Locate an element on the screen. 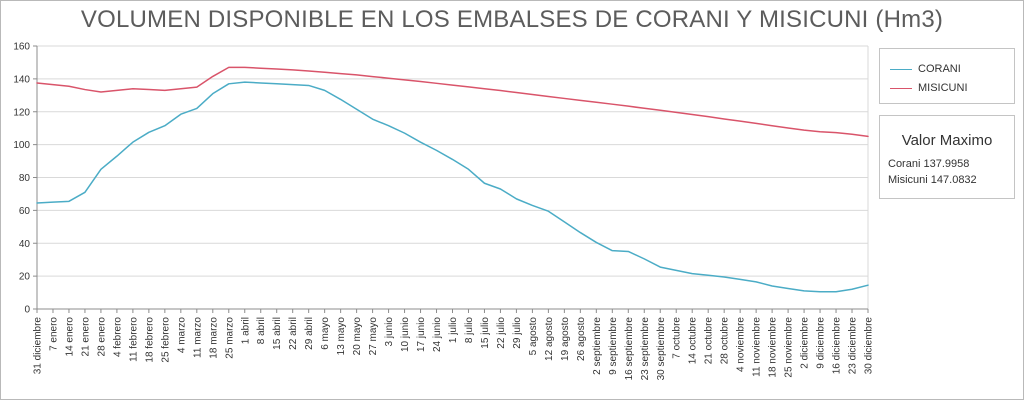  x-tick-label: 21 octubre is located at coordinates (709, 341).